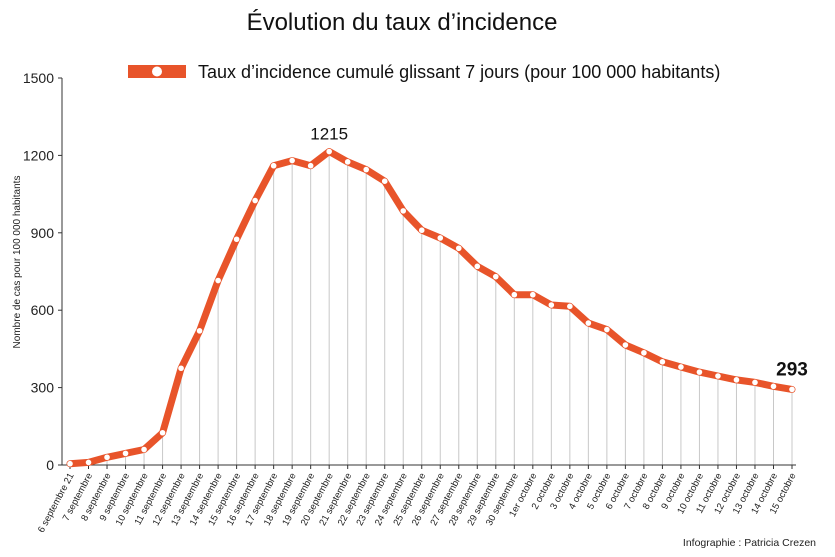 The height and width of the screenshot is (557, 835). Describe the element at coordinates (38, 78) in the screenshot. I see `y-tick-label: 1500` at that location.